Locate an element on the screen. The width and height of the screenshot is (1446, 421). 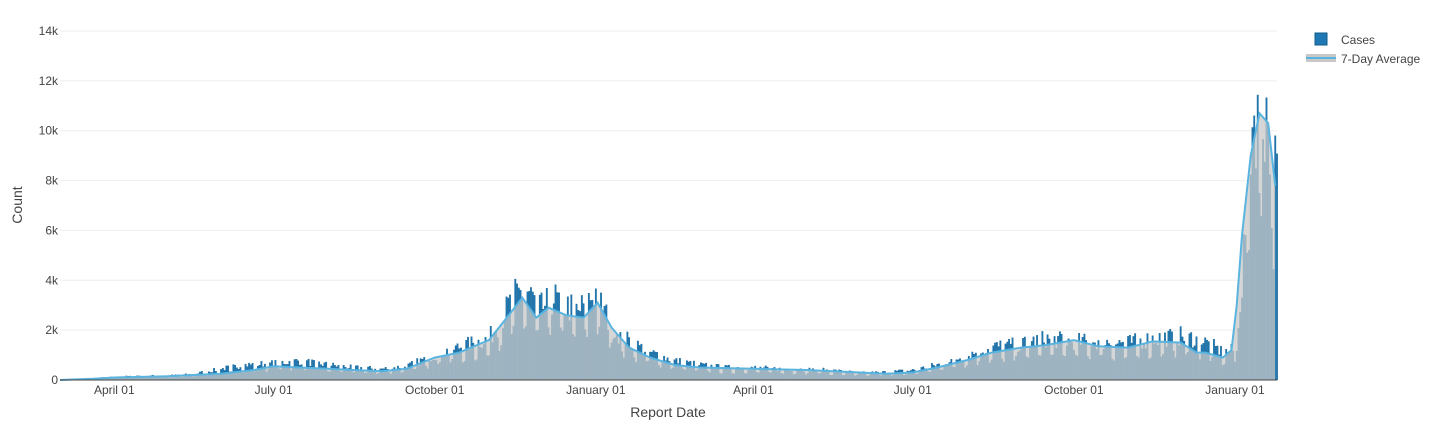
y-tick-label: 8k is located at coordinates (52, 181).